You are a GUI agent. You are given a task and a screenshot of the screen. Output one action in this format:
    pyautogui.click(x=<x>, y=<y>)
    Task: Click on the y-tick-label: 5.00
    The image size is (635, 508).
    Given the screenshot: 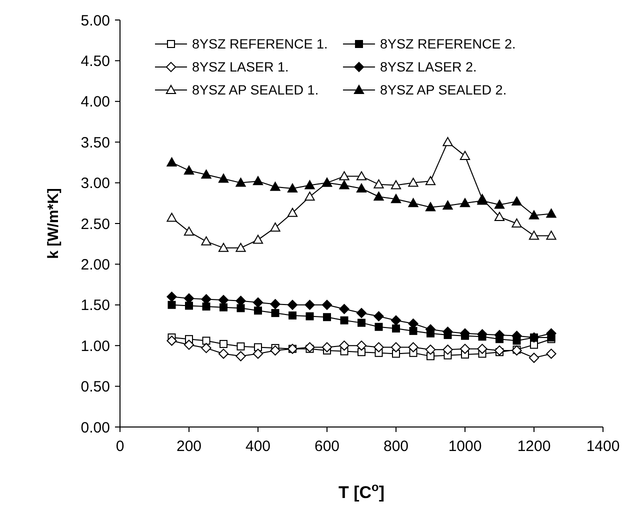 What is the action you would take?
    pyautogui.click(x=95, y=21)
    